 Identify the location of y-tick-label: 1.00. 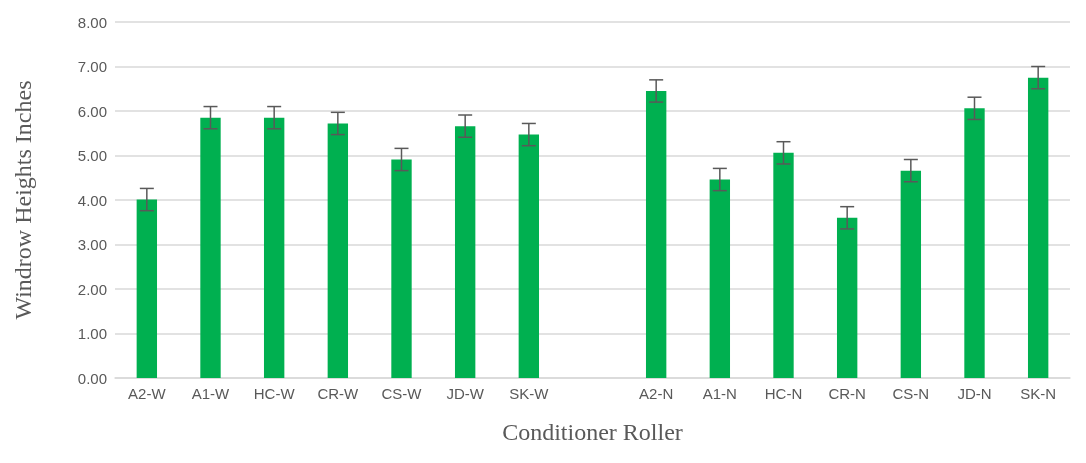
(92, 333).